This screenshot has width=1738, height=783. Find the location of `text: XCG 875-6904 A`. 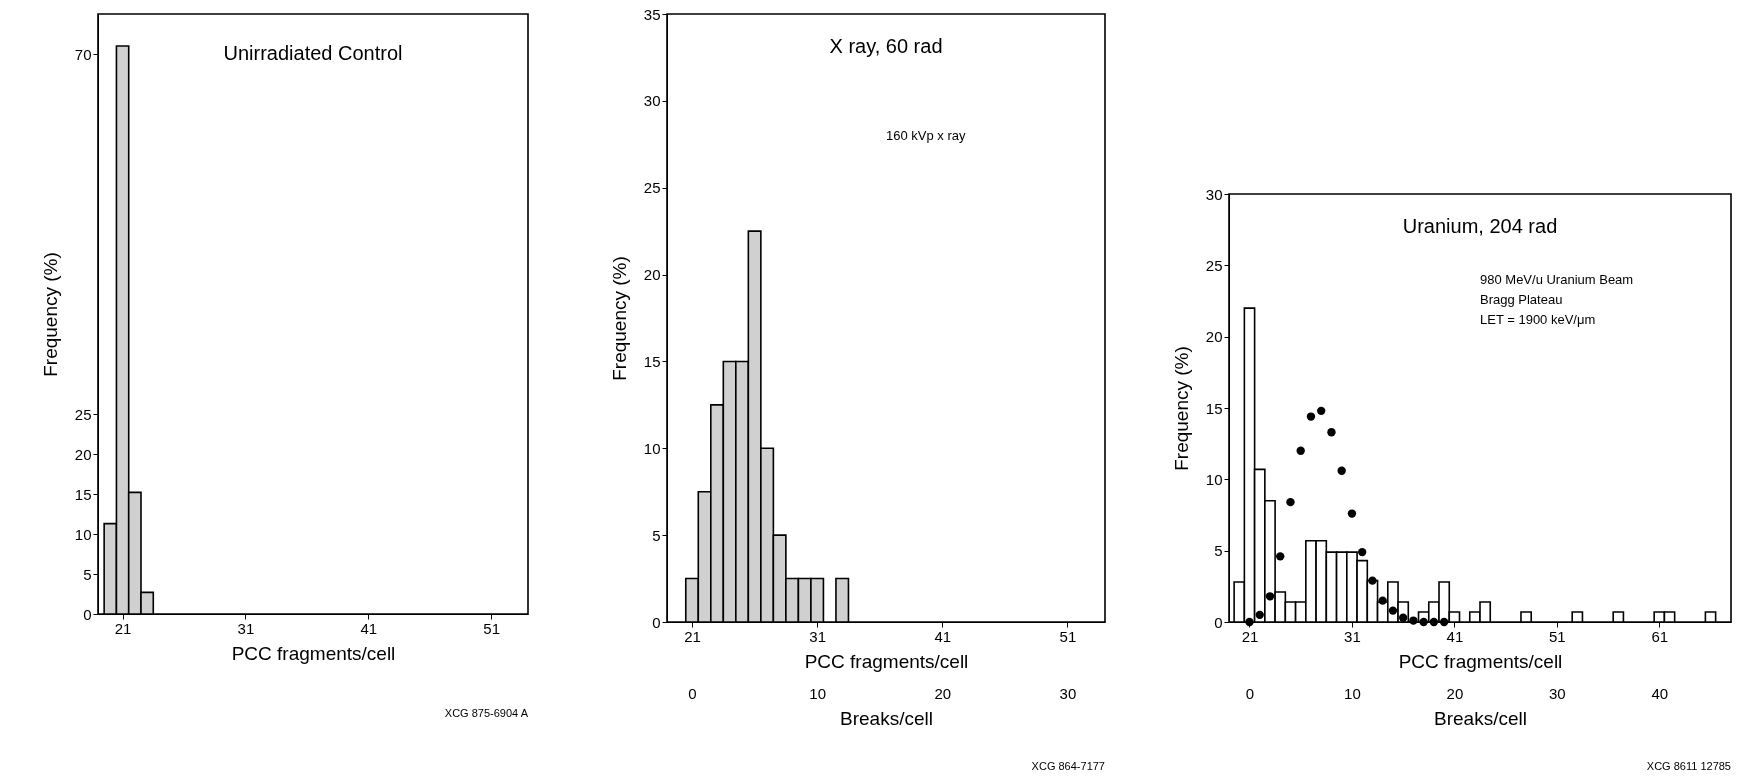

text: XCG 875-6904 A is located at coordinates (486, 713).